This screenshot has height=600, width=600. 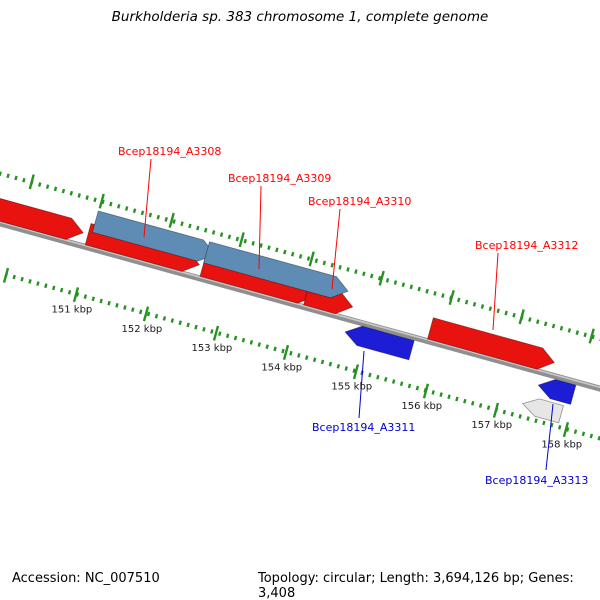 I want to click on gene-arrow-gene-left-partial, so click(x=42, y=218).